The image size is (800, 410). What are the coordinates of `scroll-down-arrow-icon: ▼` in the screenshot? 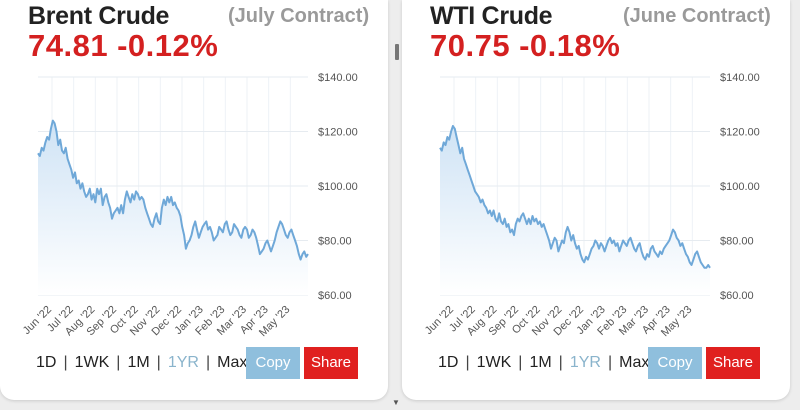 It's located at (396, 402).